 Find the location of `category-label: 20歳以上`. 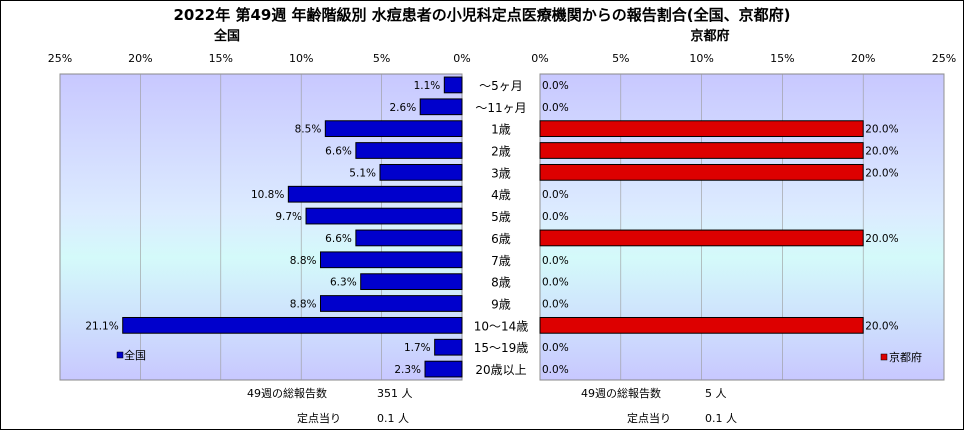

category-label: 20歳以上 is located at coordinates (500, 370).